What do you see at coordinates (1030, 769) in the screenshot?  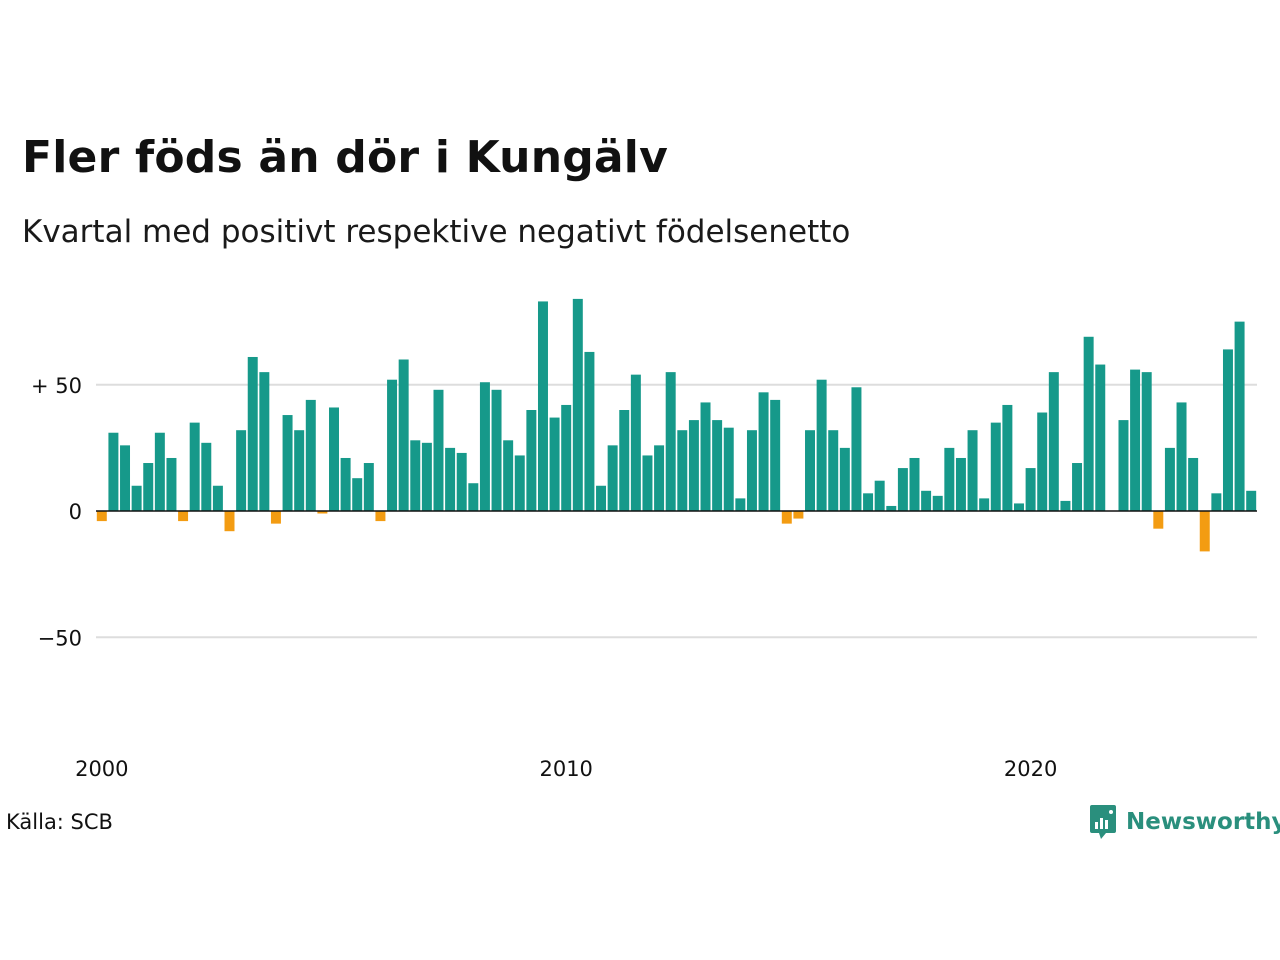 I see `x-tick-label: 2020` at bounding box center [1030, 769].